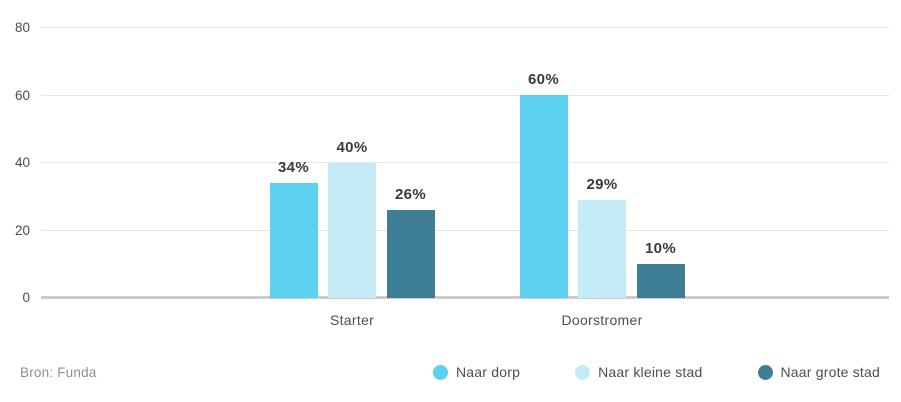 Image resolution: width=901 pixels, height=402 pixels. What do you see at coordinates (602, 184) in the screenshot?
I see `bar-value-label: 29%` at bounding box center [602, 184].